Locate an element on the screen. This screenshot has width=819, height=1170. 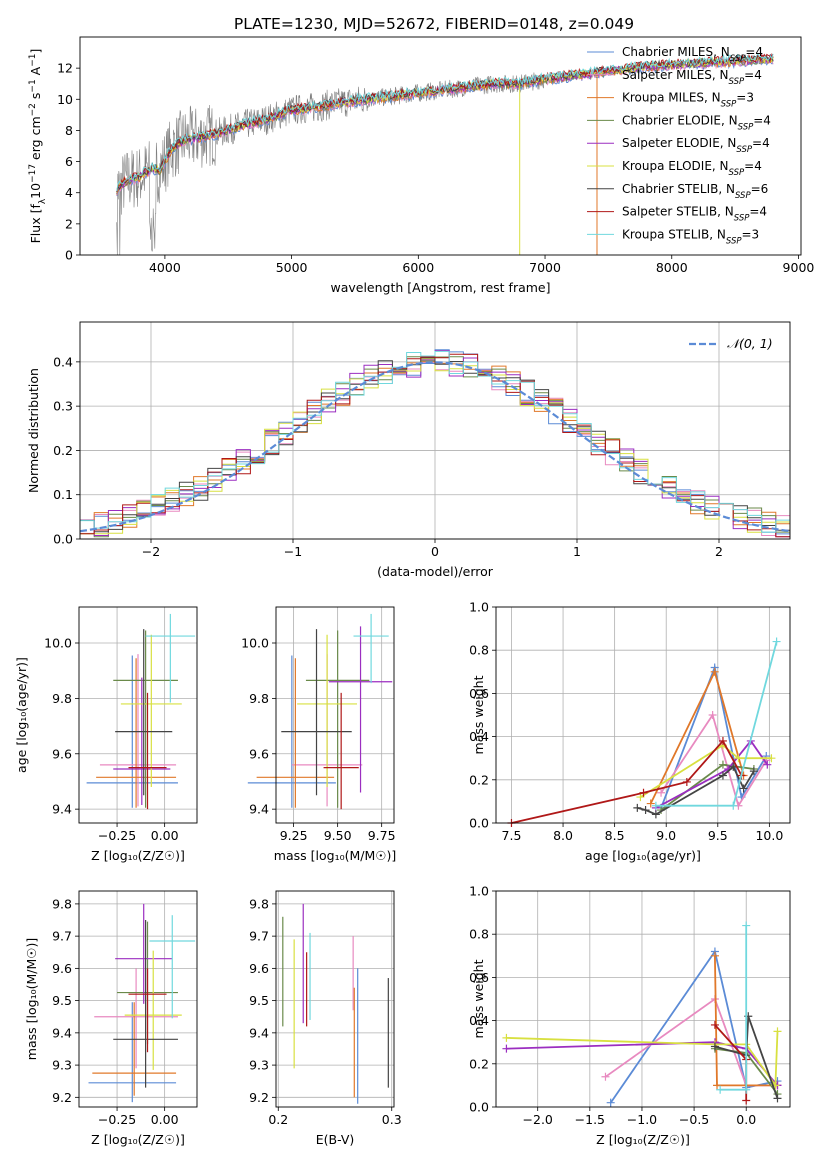
histogram-kroupa-stelib is located at coordinates (435, 444).